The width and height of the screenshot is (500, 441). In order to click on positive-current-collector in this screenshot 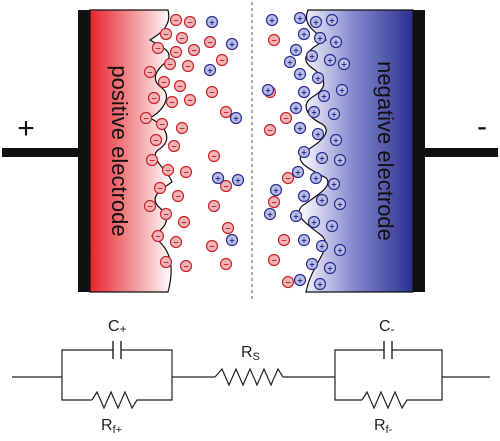, I will do `click(84, 151)`.